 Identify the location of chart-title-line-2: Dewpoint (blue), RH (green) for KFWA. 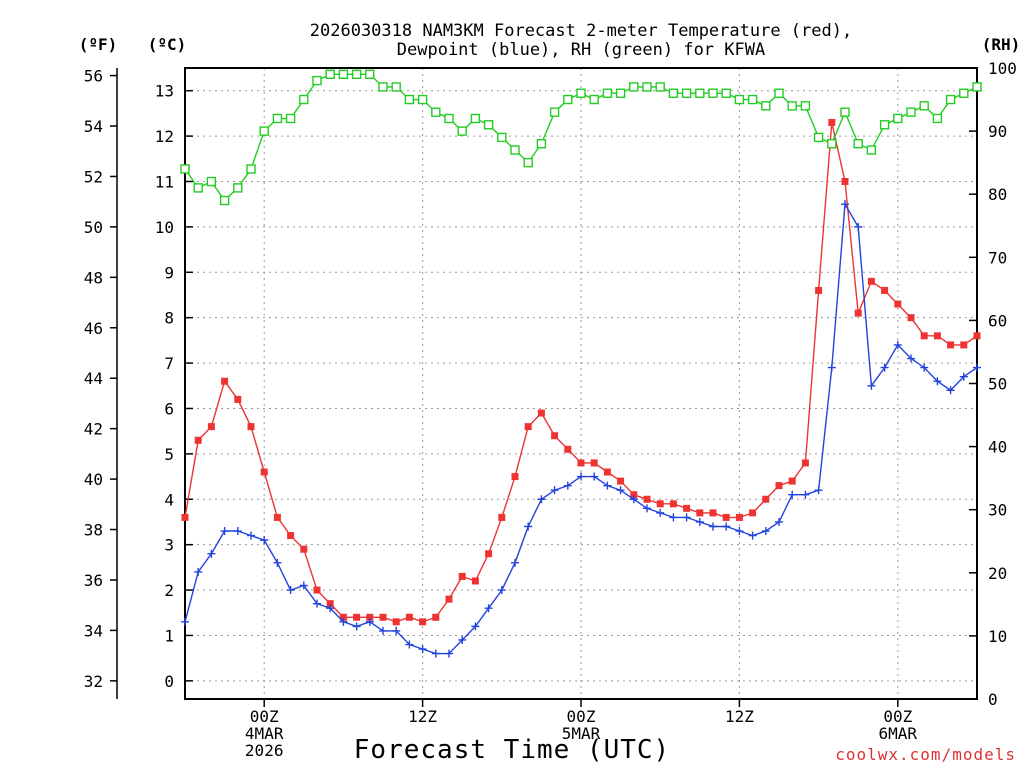
(581, 50).